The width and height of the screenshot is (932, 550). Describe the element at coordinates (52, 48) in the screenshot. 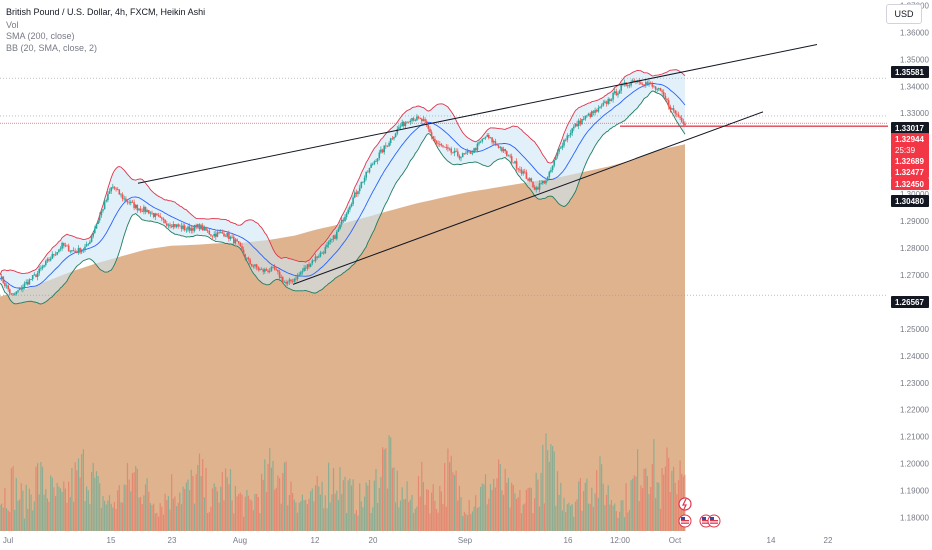

I see `legend-bollinger: BB (20, SMA, close, 2)` at that location.